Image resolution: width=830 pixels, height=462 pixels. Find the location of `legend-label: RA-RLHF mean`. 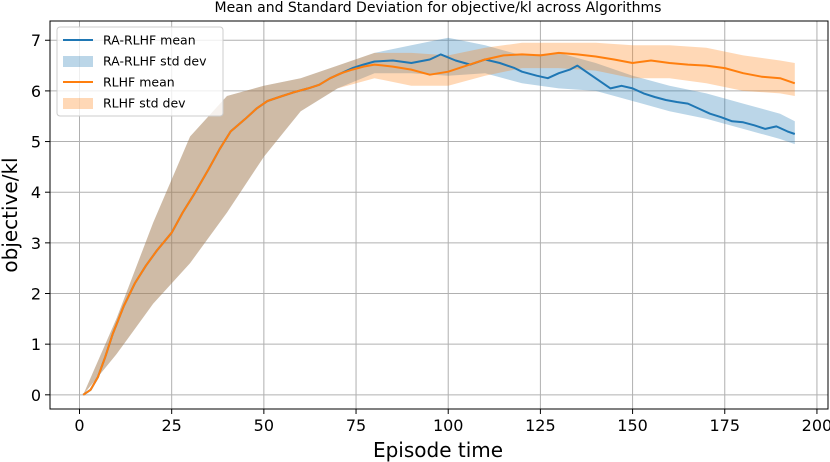

legend-label: RA-RLHF mean is located at coordinates (149, 40).